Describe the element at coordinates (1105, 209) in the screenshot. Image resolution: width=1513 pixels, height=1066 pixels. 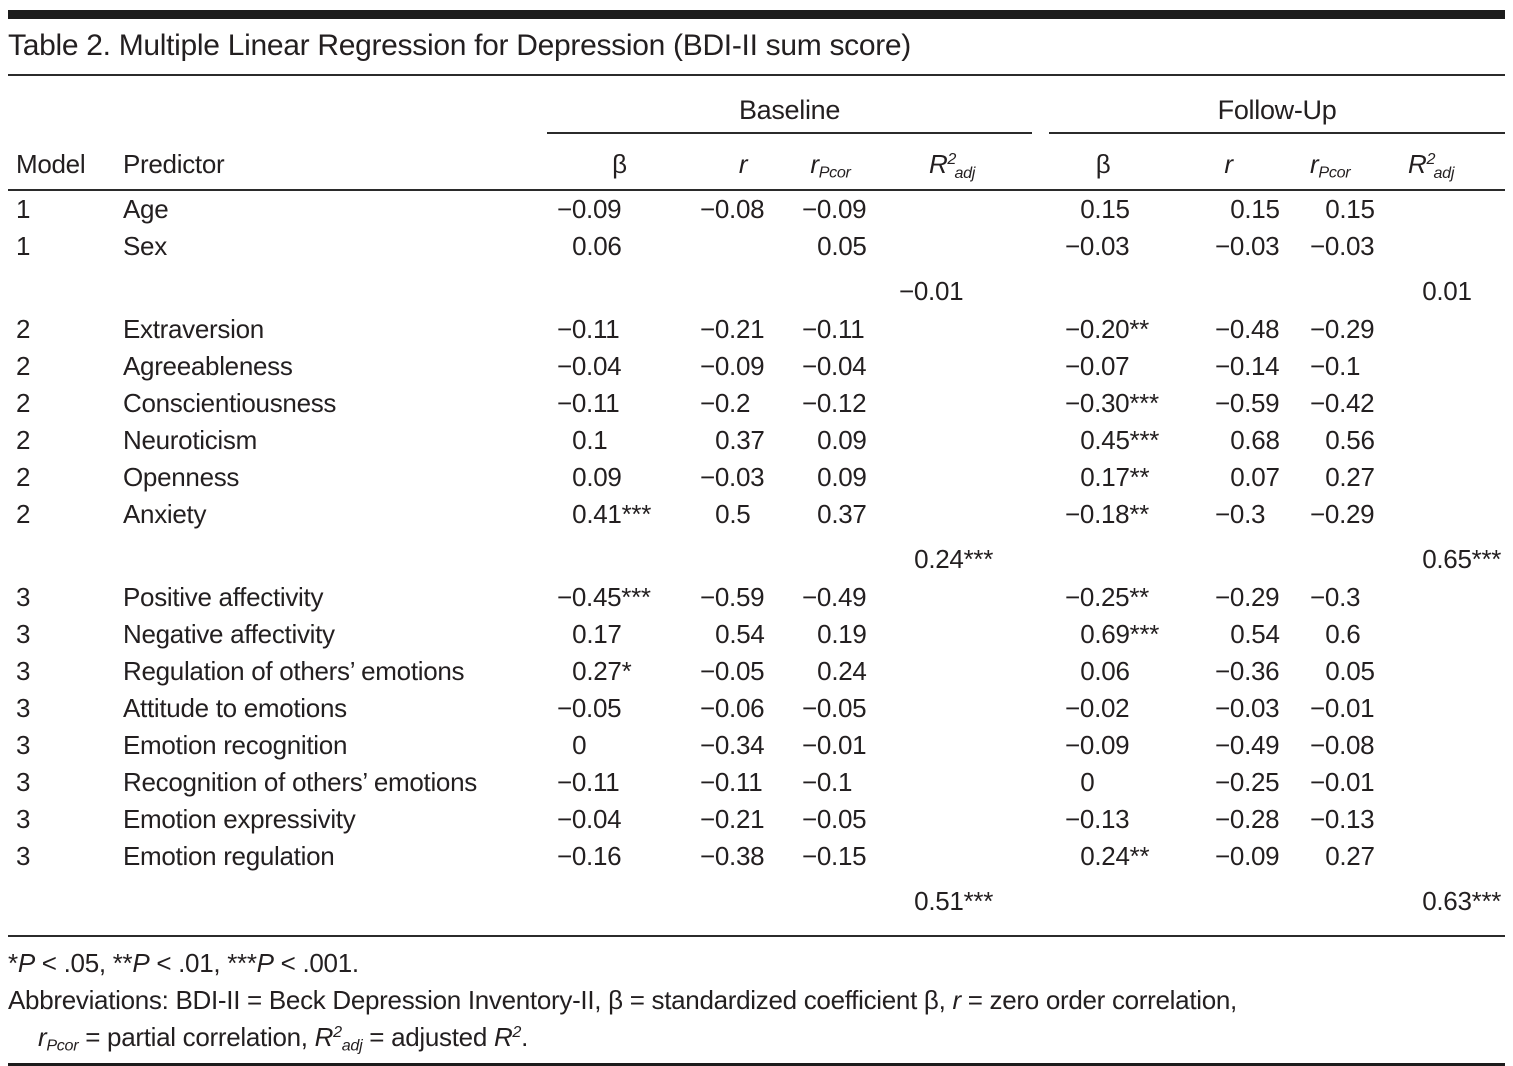
I see `followup-beta-cell: 0.15` at that location.